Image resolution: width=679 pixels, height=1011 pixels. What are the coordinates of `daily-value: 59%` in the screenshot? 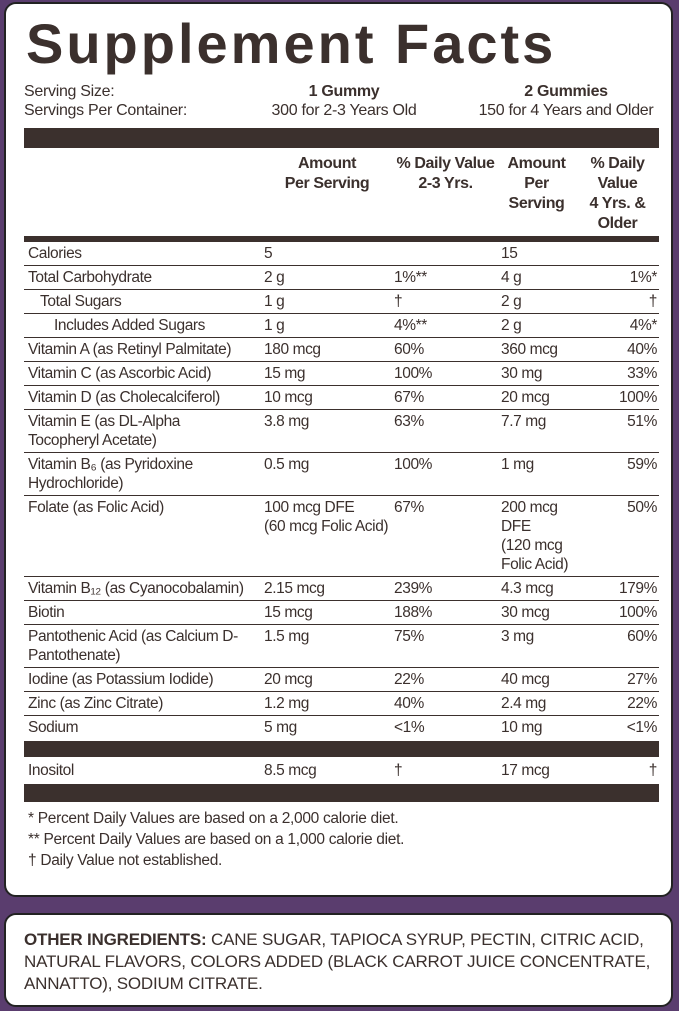 It's located at (642, 464).